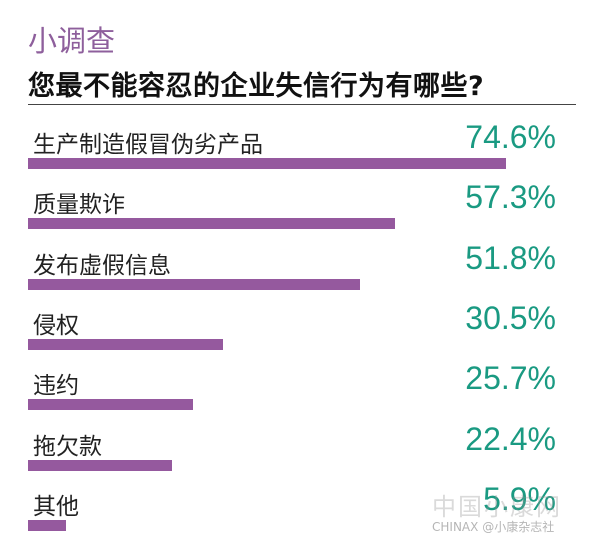  I want to click on bar-row: 生产制造假冒伪劣产品 74.6%, so click(300, 152).